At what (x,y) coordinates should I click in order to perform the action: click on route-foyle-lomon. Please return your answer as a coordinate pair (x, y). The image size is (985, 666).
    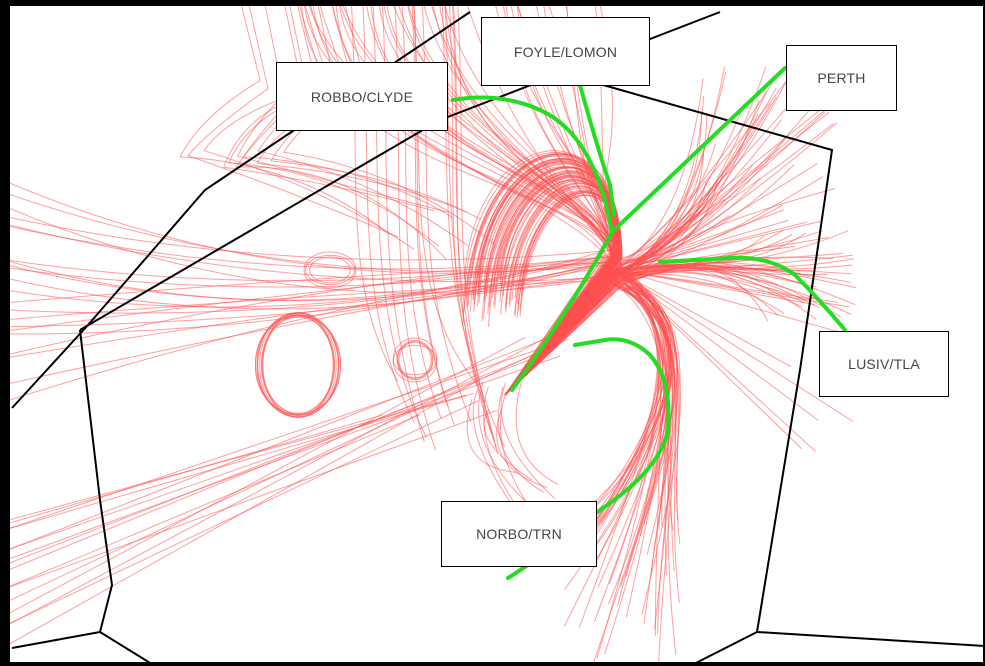
    Looking at the image, I should click on (597, 150).